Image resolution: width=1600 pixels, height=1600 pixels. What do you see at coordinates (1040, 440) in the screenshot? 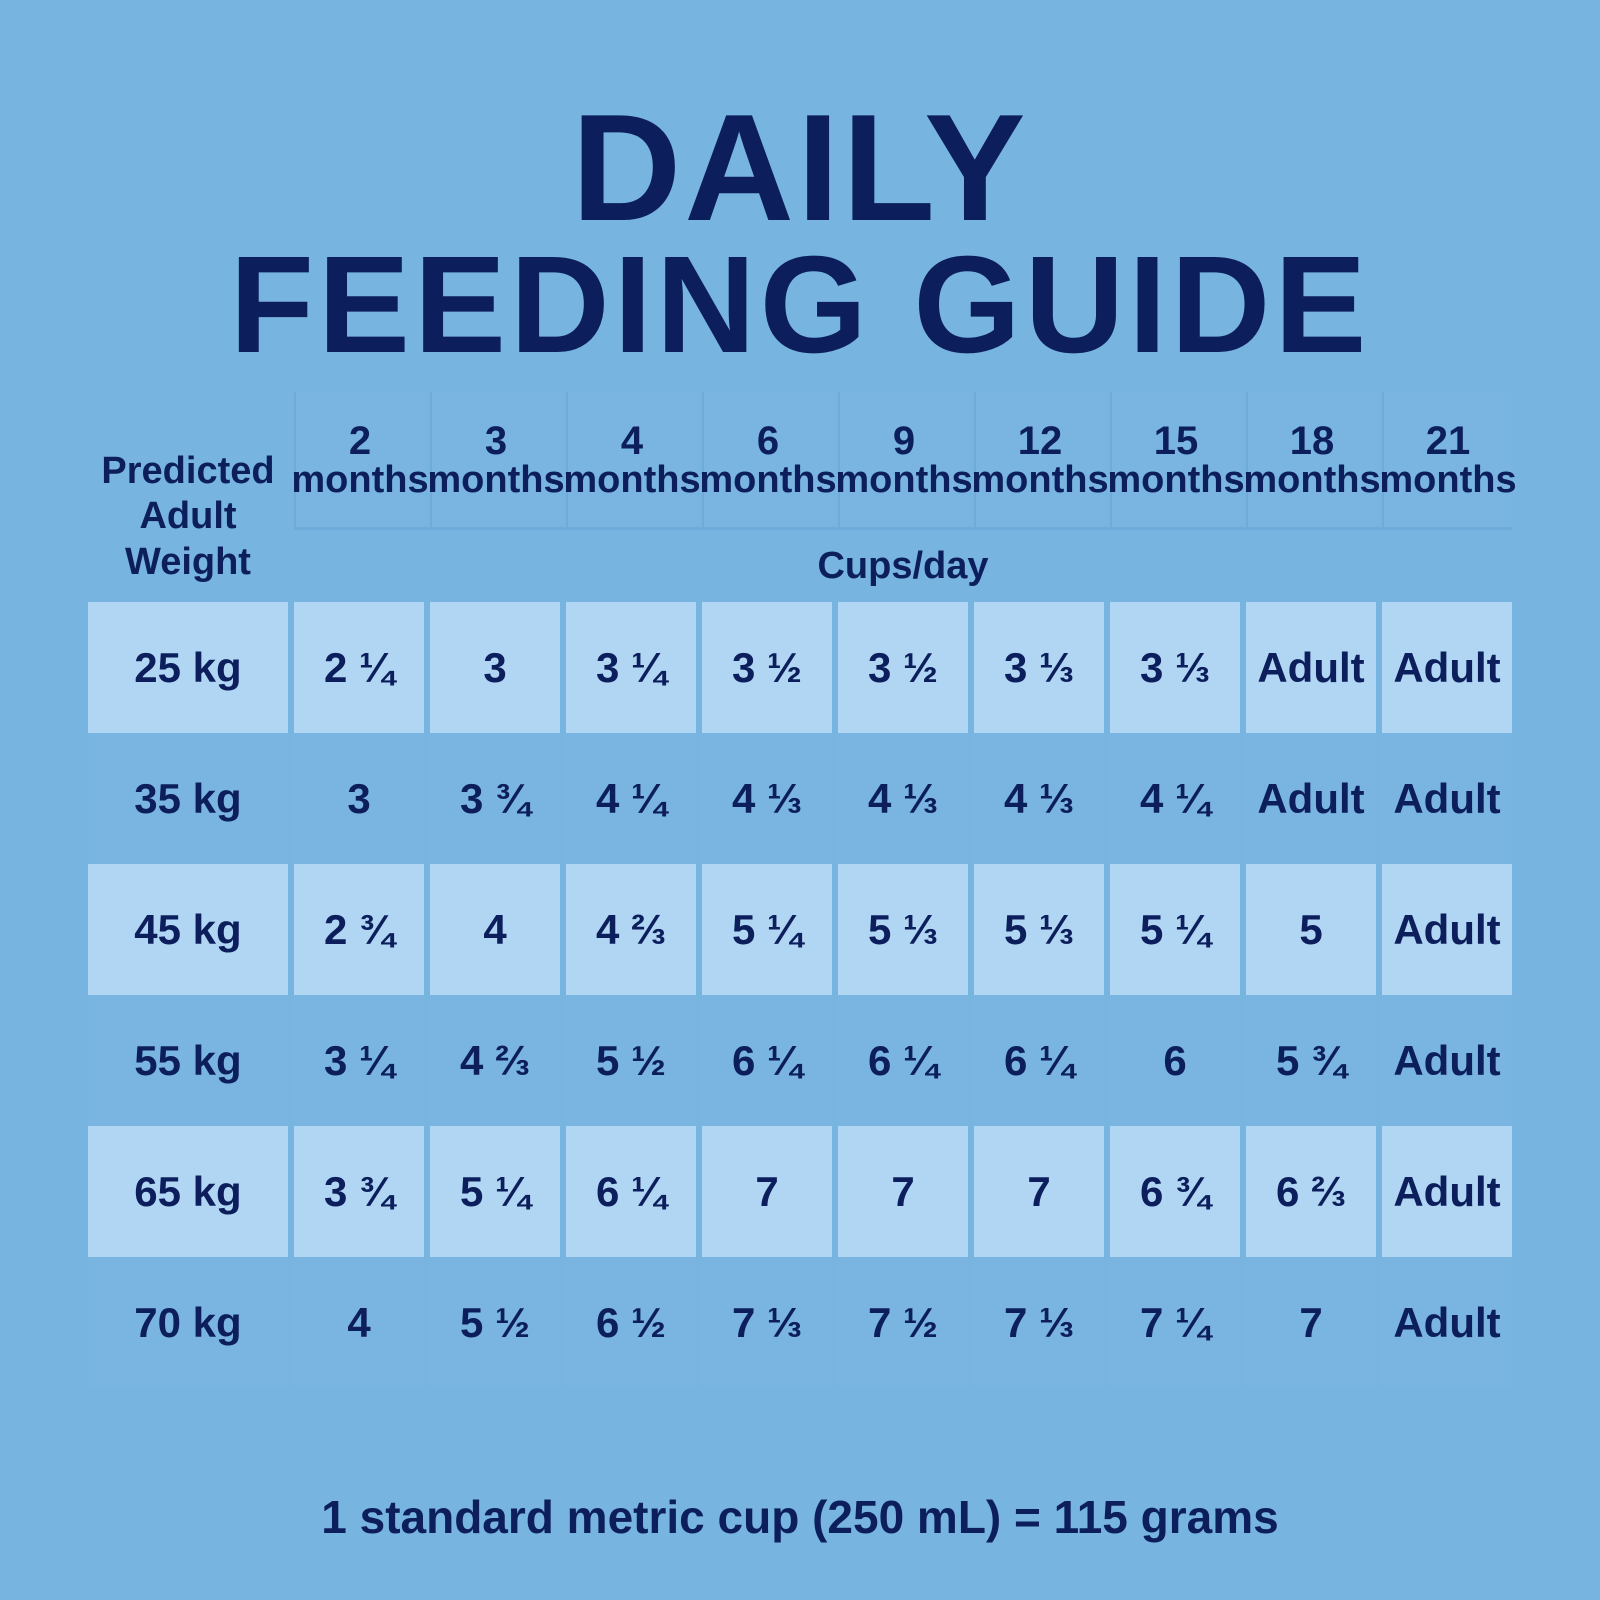
I see `month-number: 12` at bounding box center [1040, 440].